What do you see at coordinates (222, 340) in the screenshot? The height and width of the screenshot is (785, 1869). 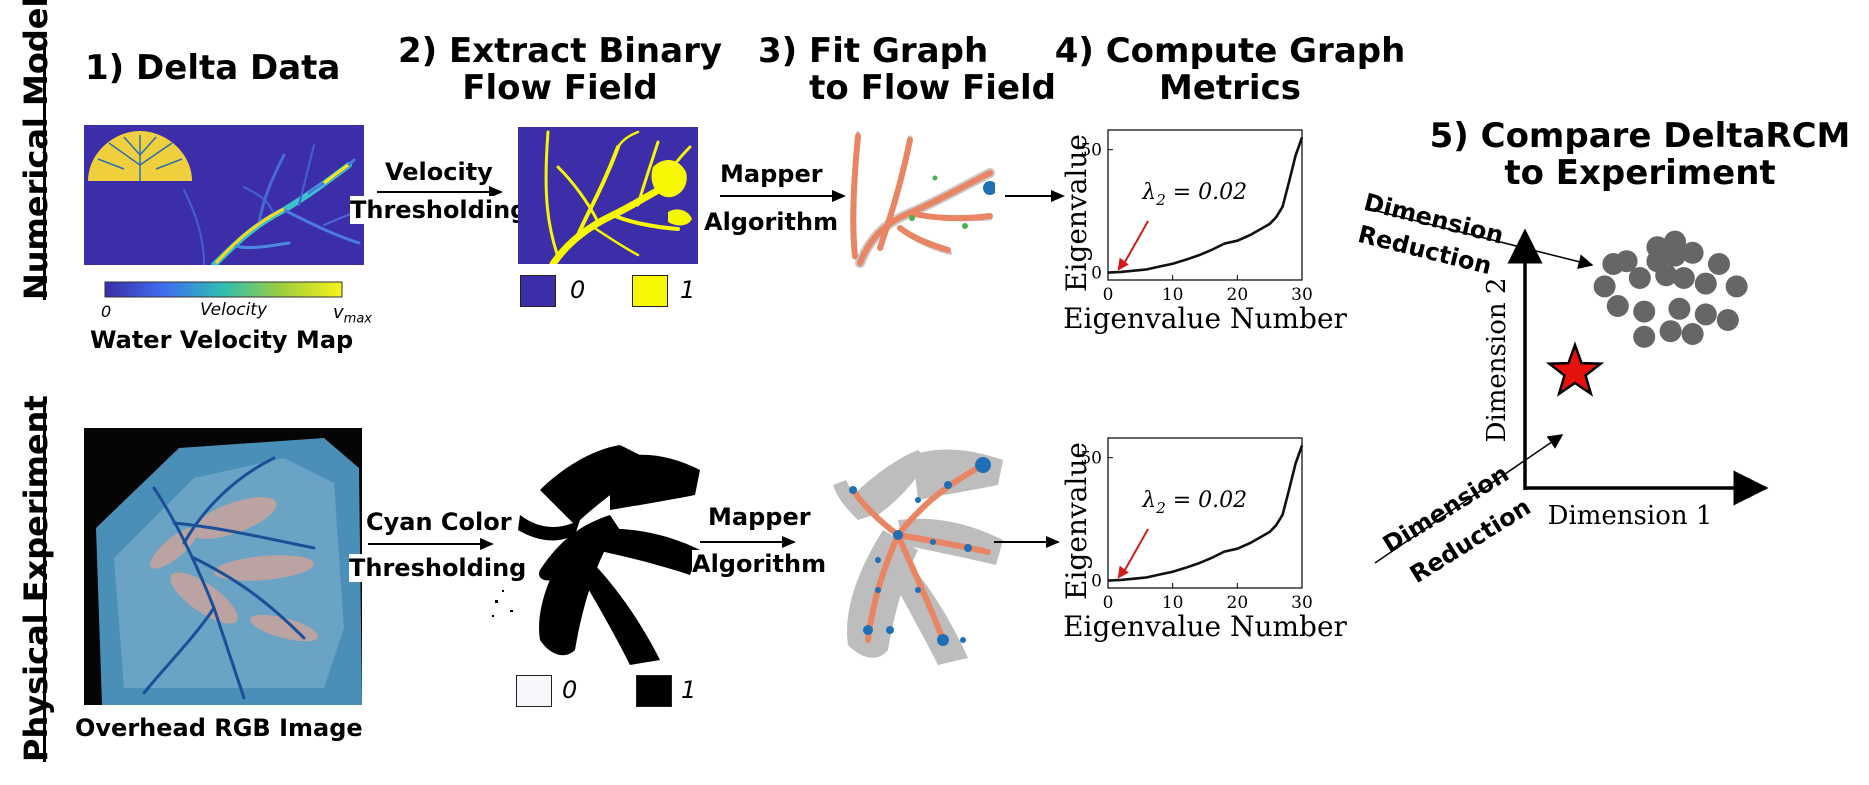 I see `velocity-map-caption: Water Velocity Map` at bounding box center [222, 340].